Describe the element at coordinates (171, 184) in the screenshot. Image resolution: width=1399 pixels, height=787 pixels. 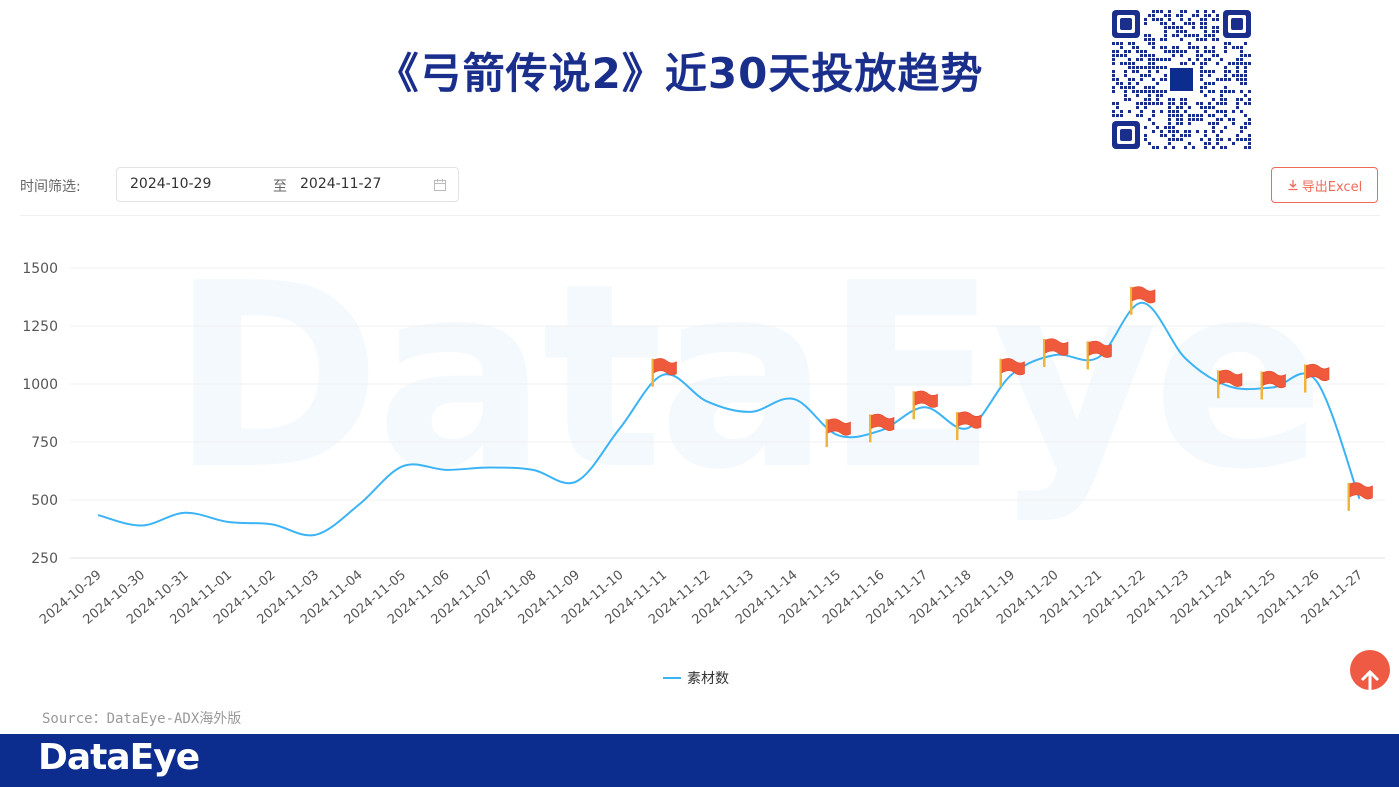
I see `start-date-input: 2024-10-29` at that location.